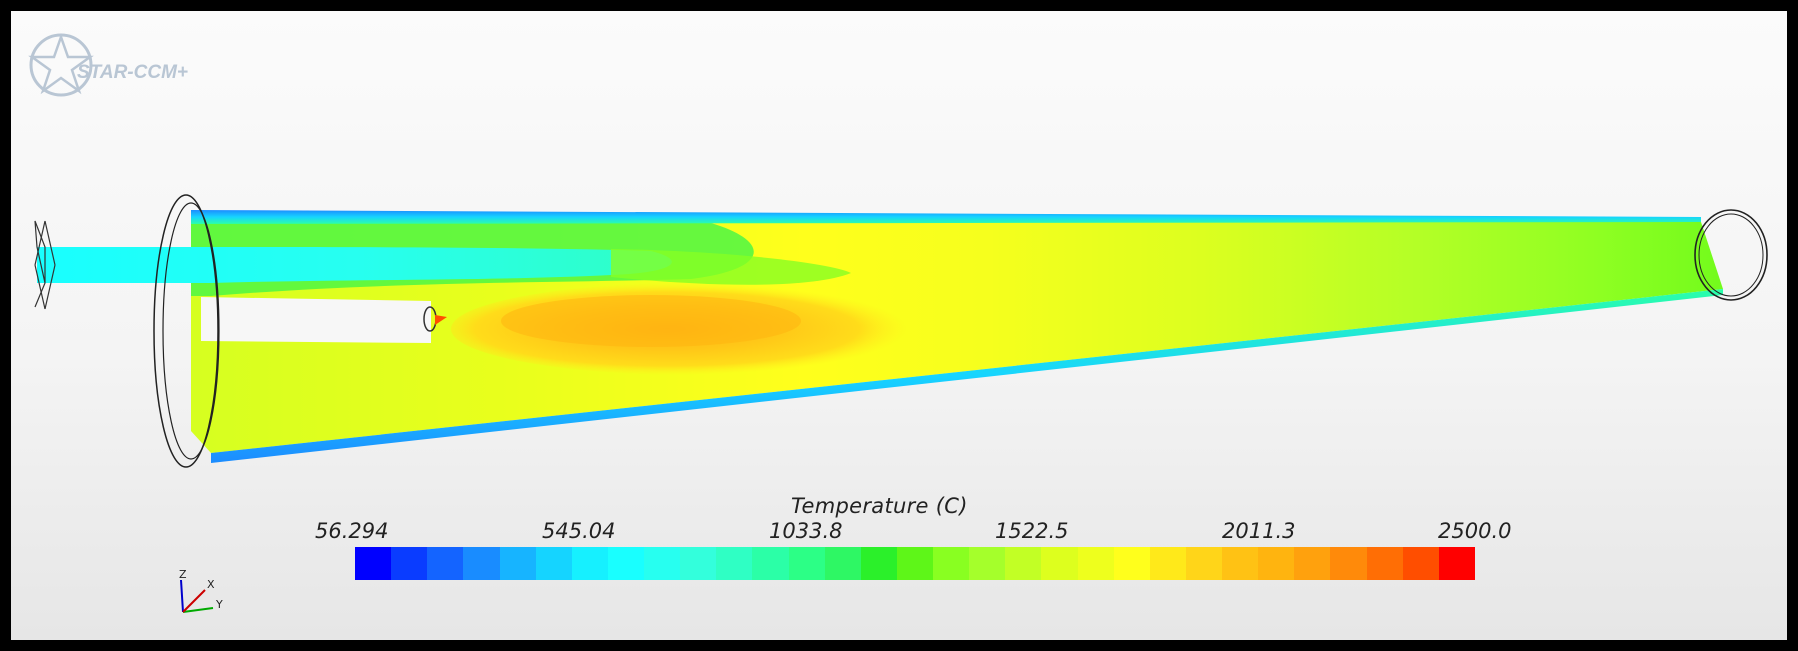 This screenshot has height=651, width=1798. What do you see at coordinates (1474, 531) in the screenshot?
I see `colorbar-tick-label: 2500.0` at bounding box center [1474, 531].